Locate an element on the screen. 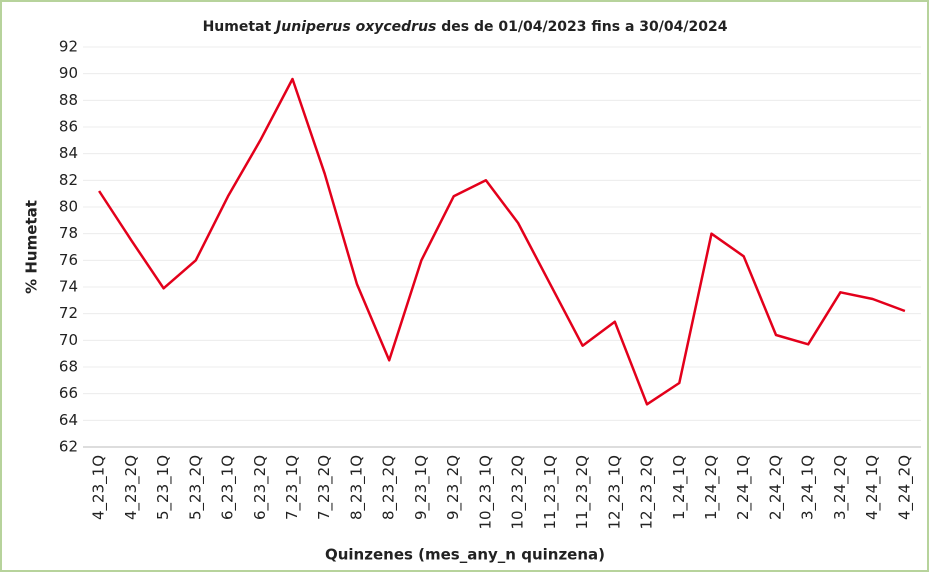 The height and width of the screenshot is (572, 929). x-tick-label: 12_23_1Q is located at coordinates (614, 492).